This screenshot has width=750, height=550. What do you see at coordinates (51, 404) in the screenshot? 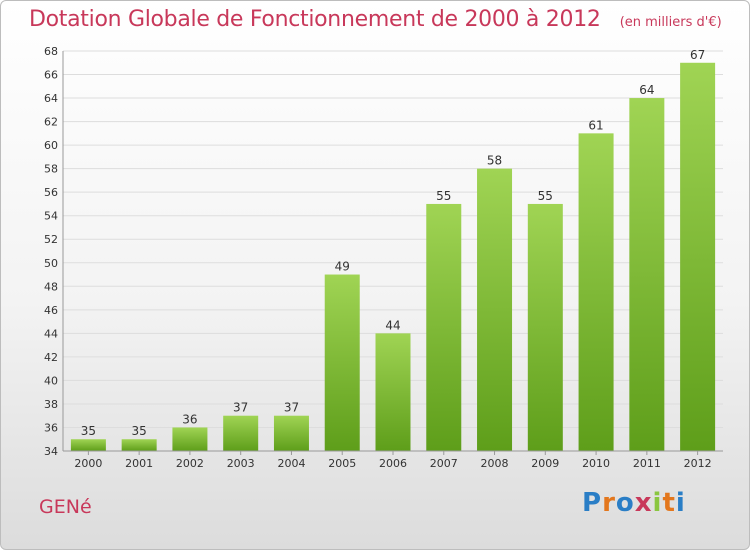
I see `y-tick-label: 38` at bounding box center [51, 404].